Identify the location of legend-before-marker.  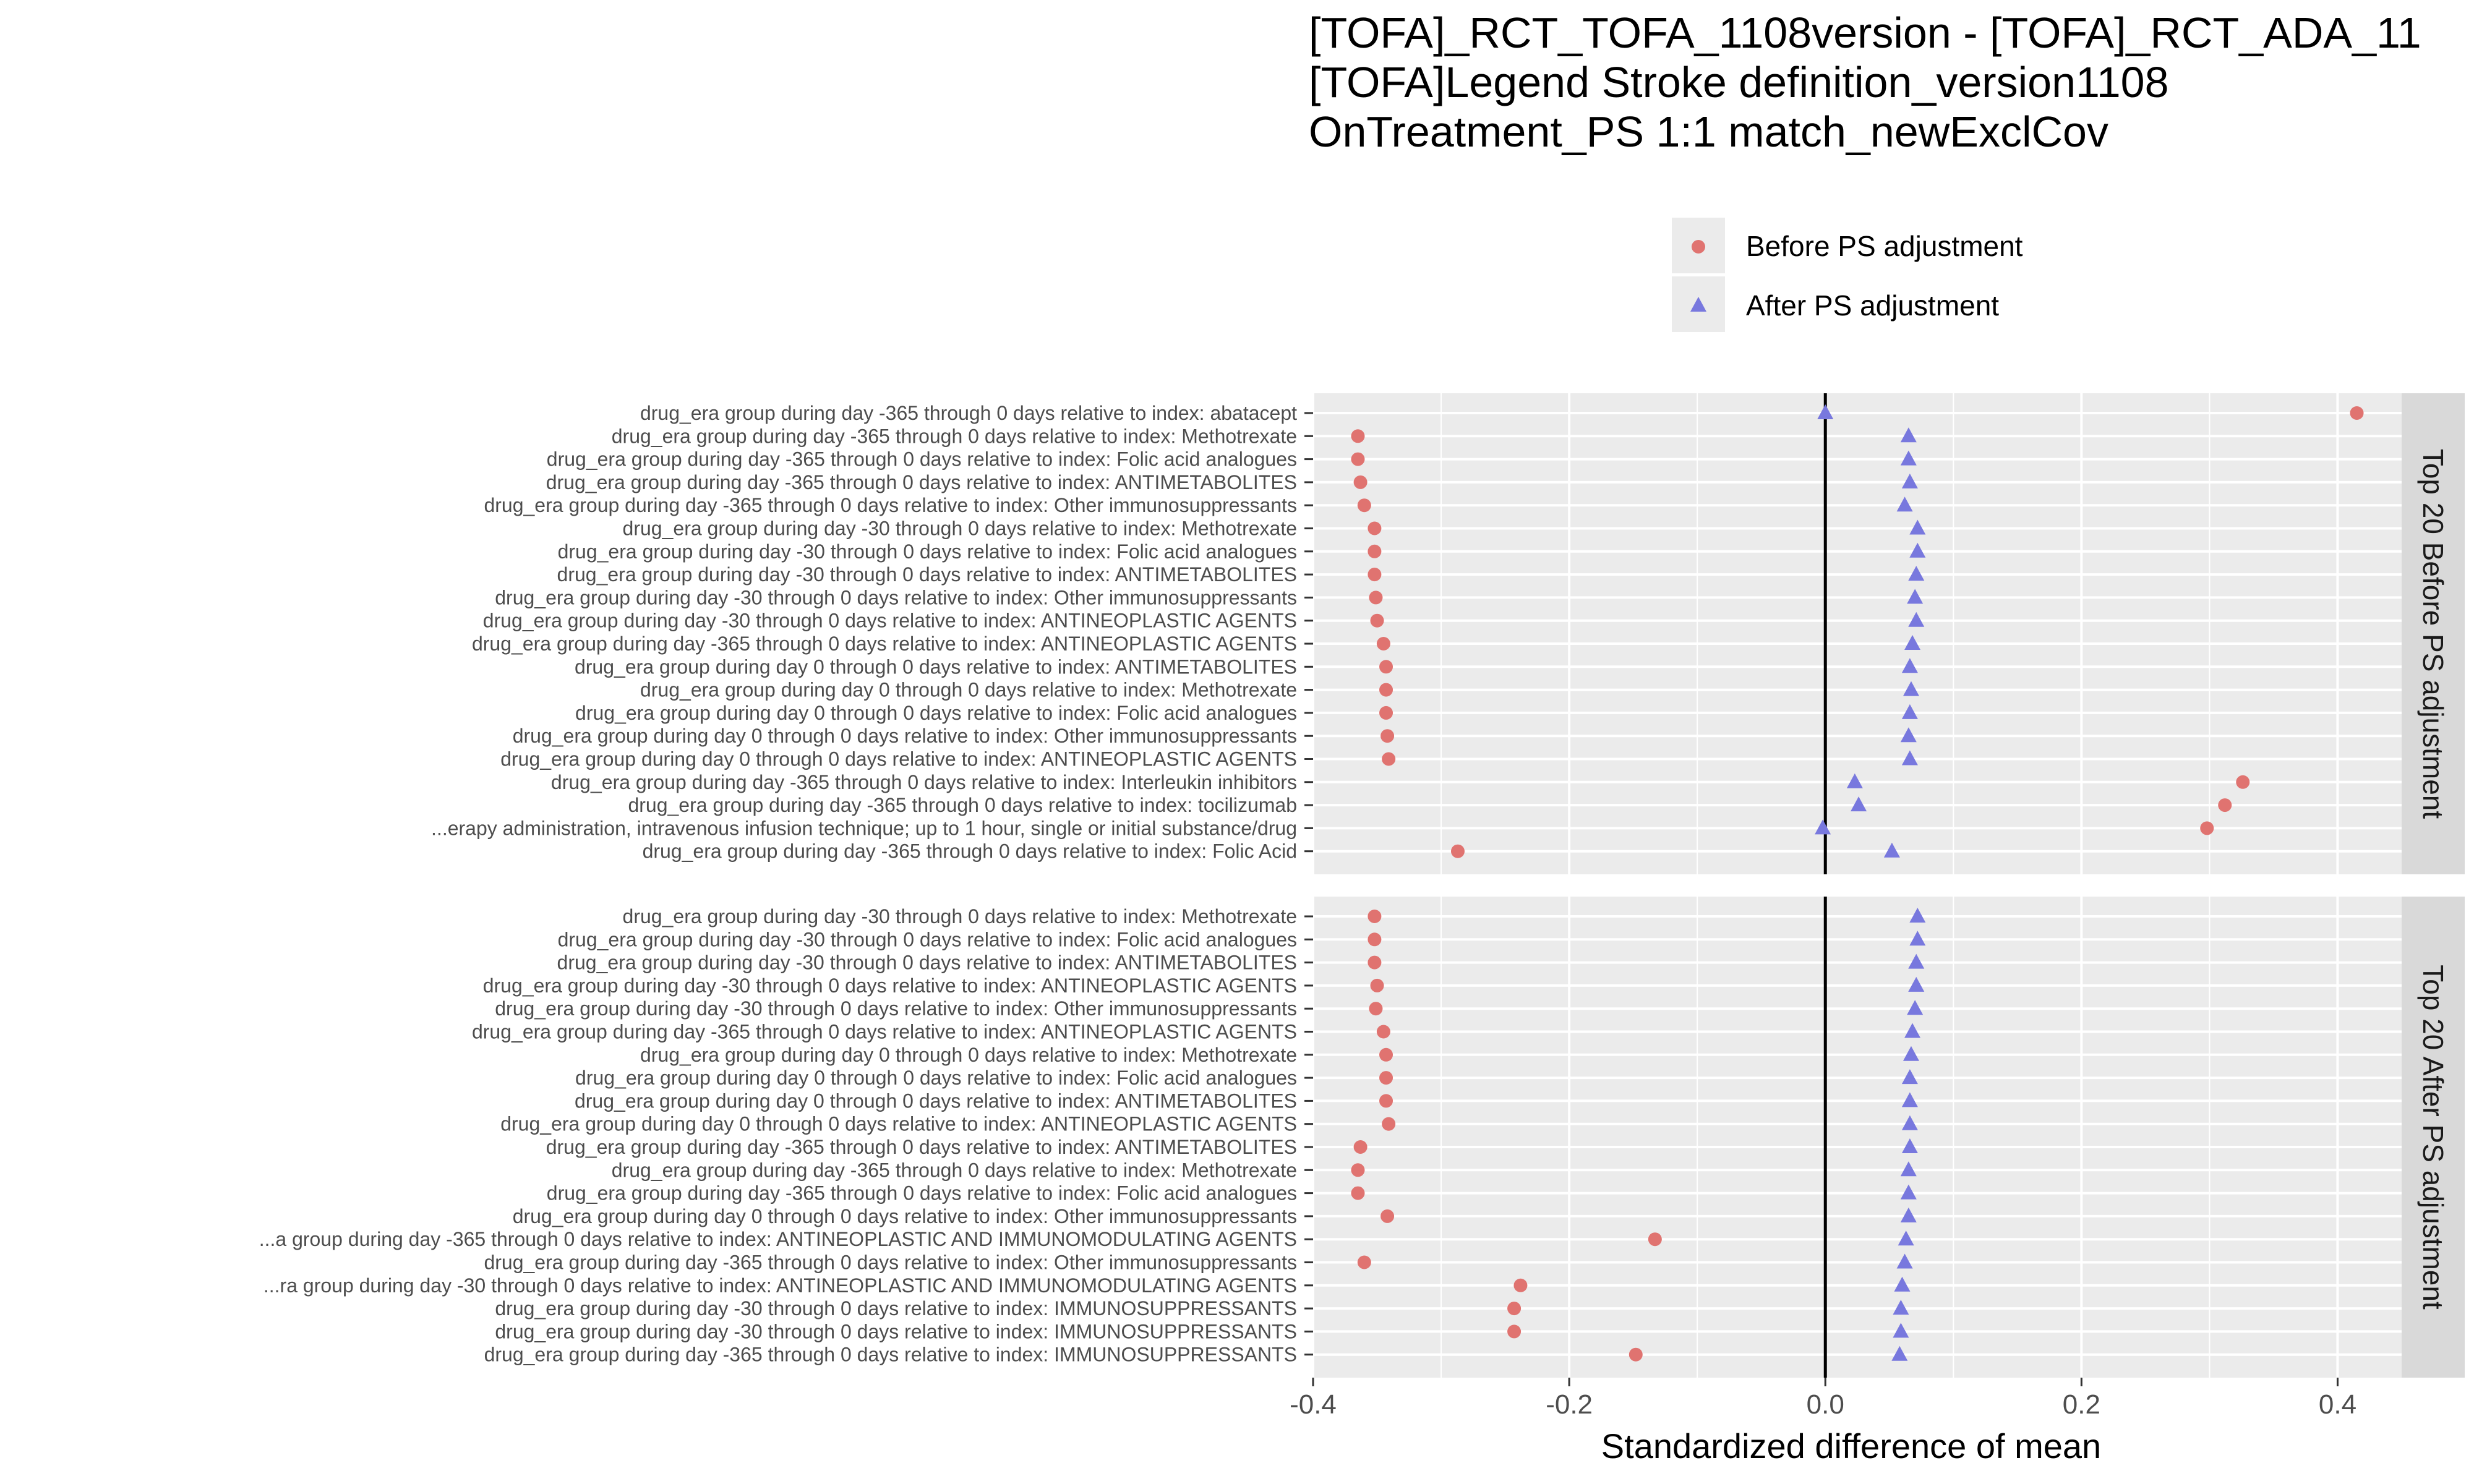
(1698, 247).